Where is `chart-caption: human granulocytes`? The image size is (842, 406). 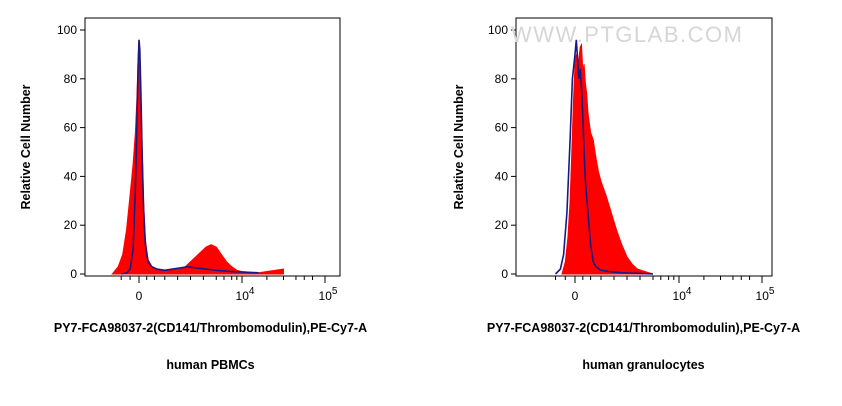 chart-caption: human granulocytes is located at coordinates (643, 365).